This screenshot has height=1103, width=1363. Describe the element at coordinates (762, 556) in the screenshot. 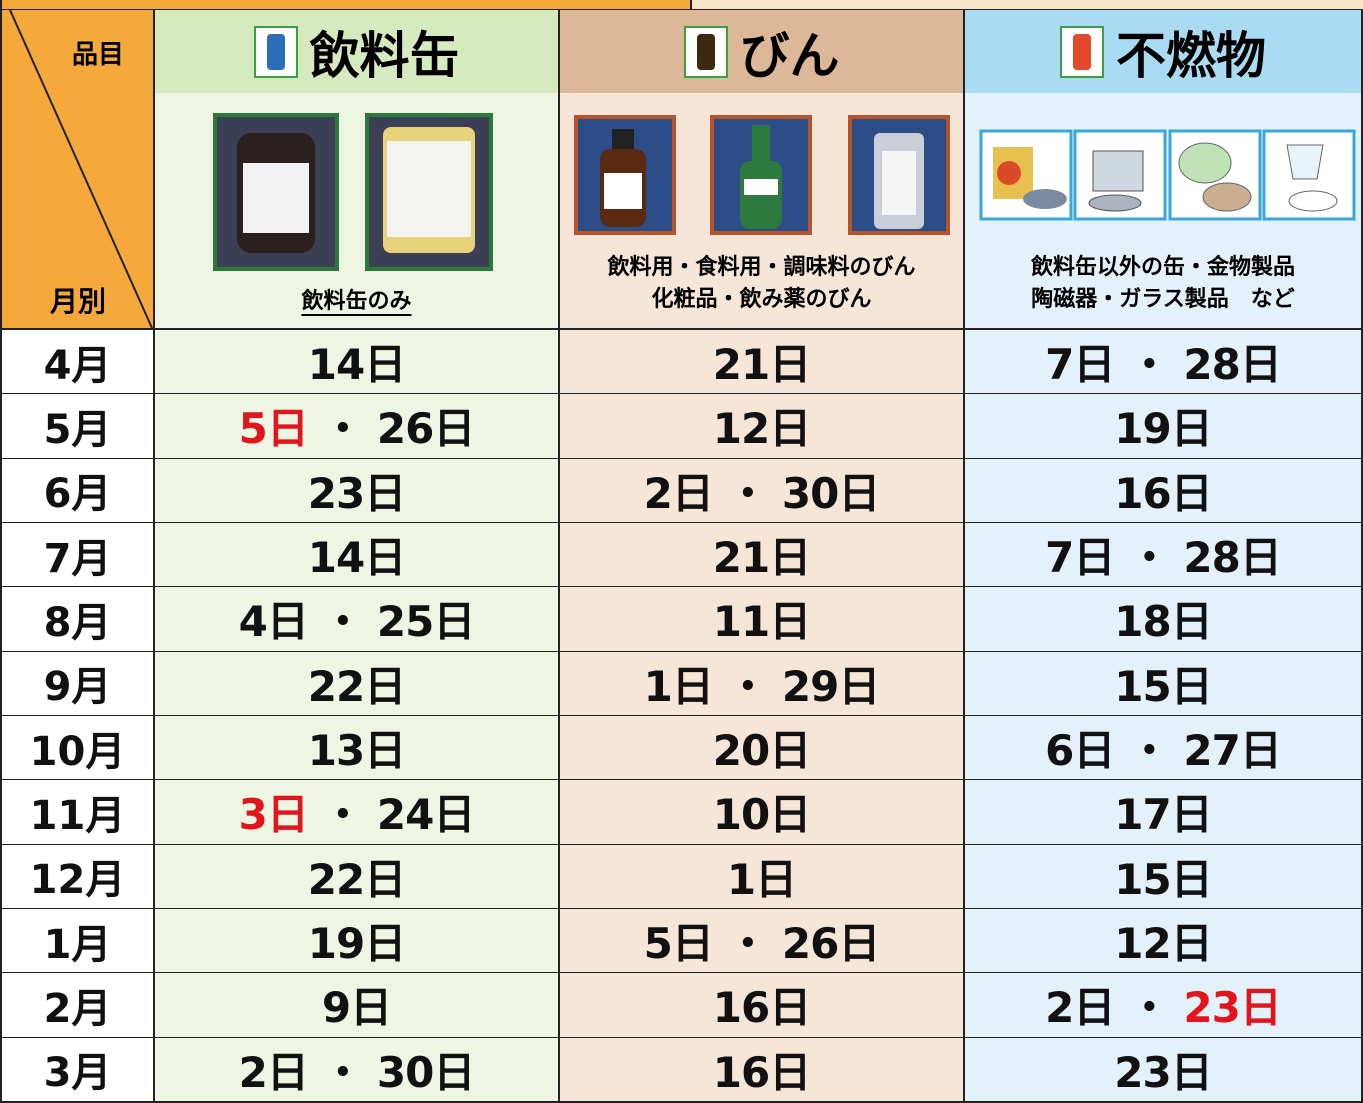

I see `date-cell: 21日` at that location.